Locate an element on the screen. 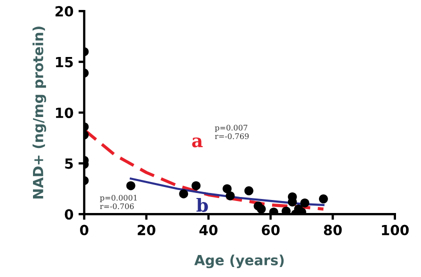  x-tick-label: 100 is located at coordinates (395, 230).